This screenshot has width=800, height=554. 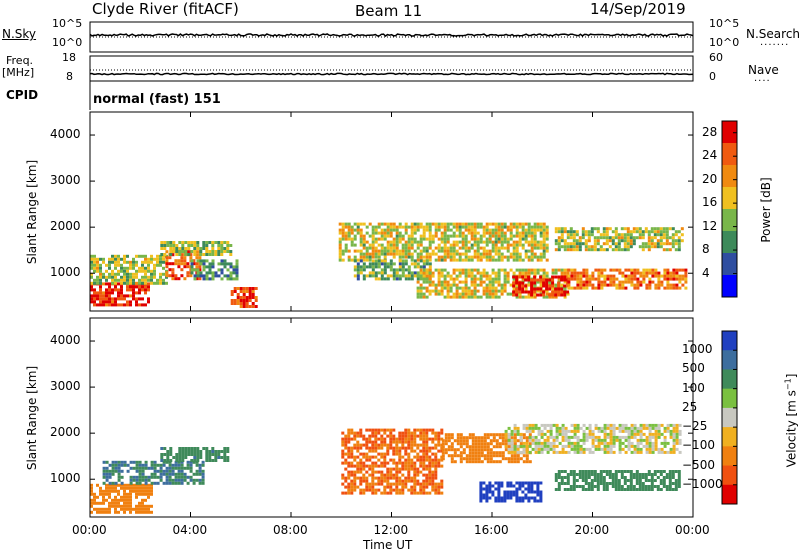 What do you see at coordinates (706, 249) in the screenshot?
I see `power-colorbar-tick-label: 8` at bounding box center [706, 249].